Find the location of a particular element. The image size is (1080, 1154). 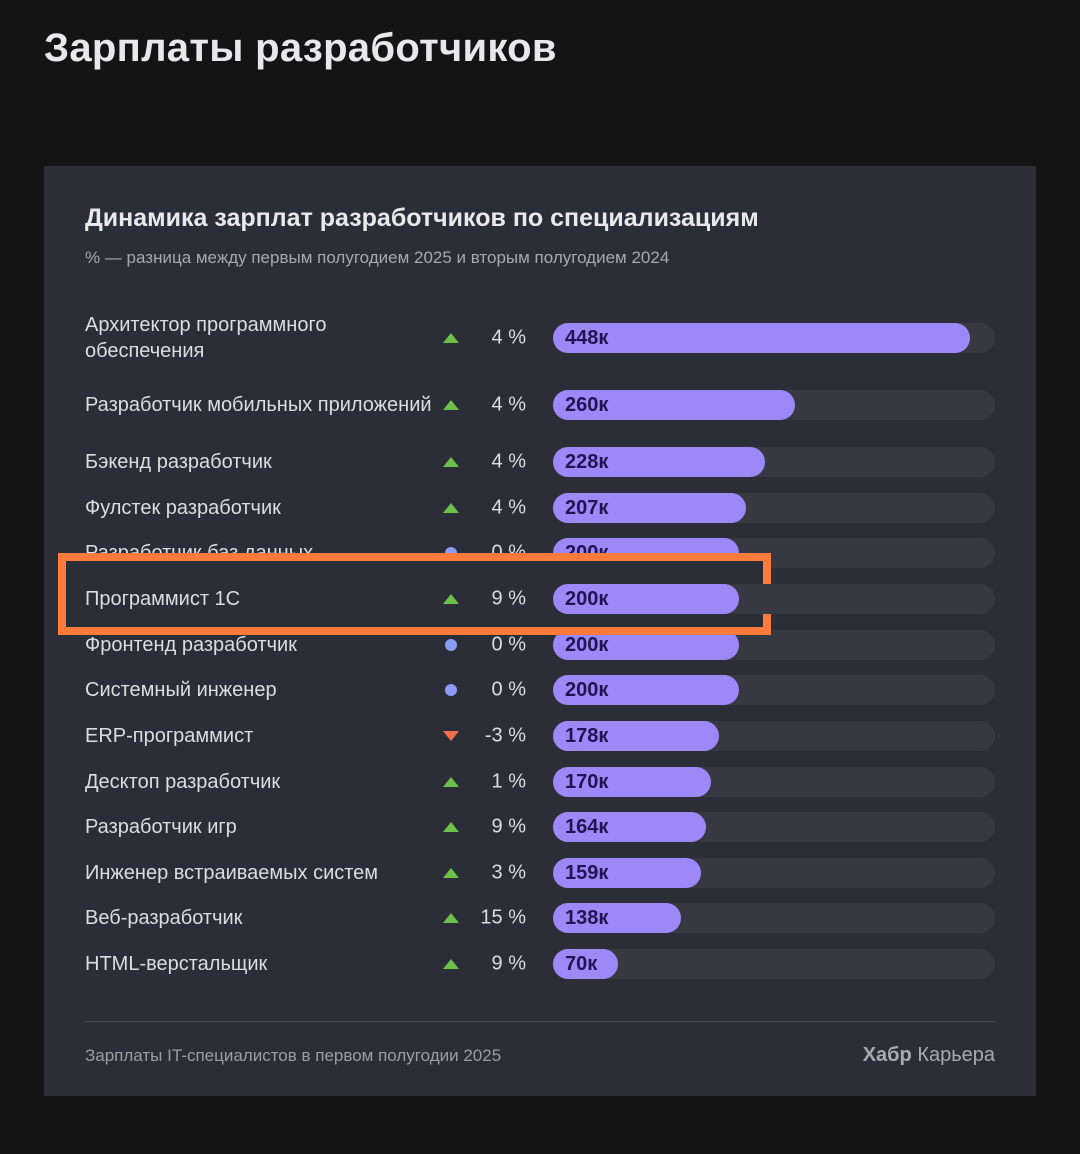

category-label: ERP-программист is located at coordinates (169, 736).